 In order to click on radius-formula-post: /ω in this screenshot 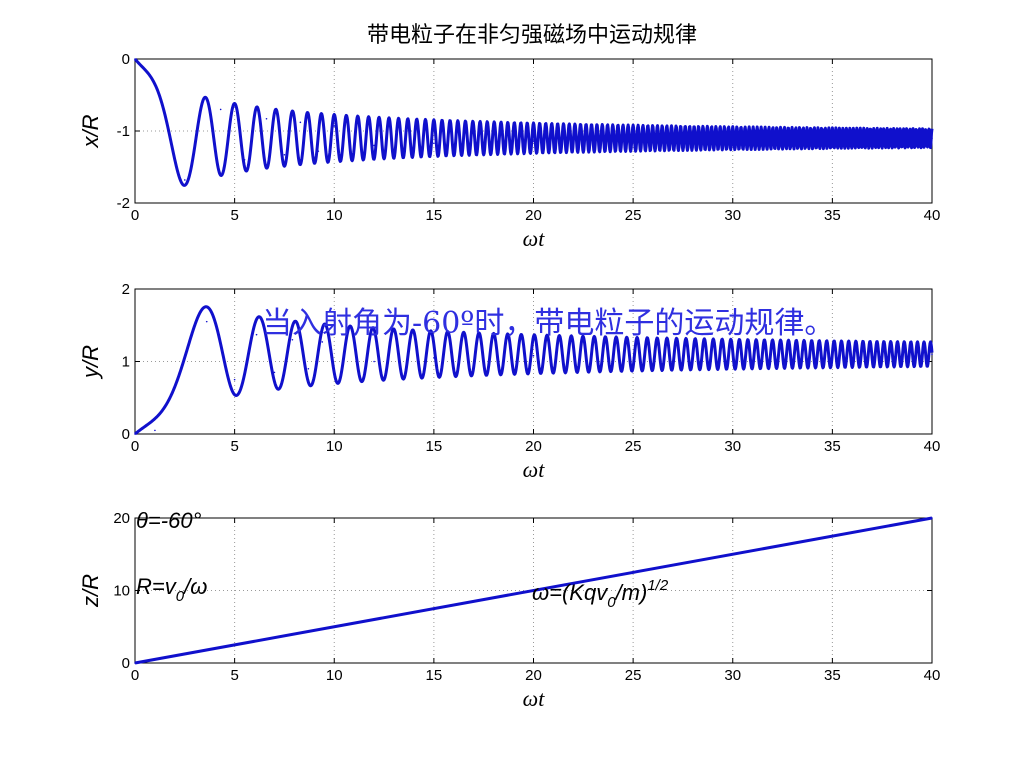, I will do `click(194, 586)`.